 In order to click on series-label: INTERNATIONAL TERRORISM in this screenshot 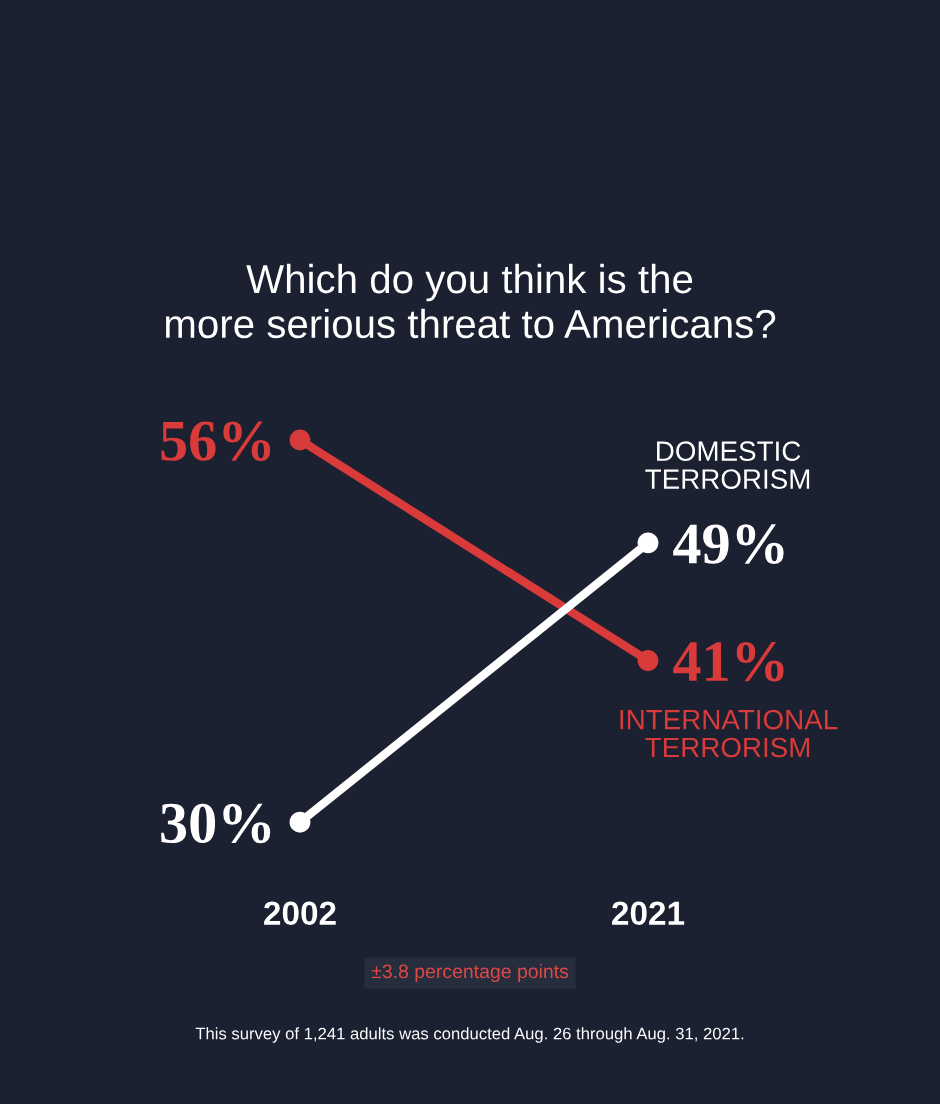, I will do `click(729, 733)`.